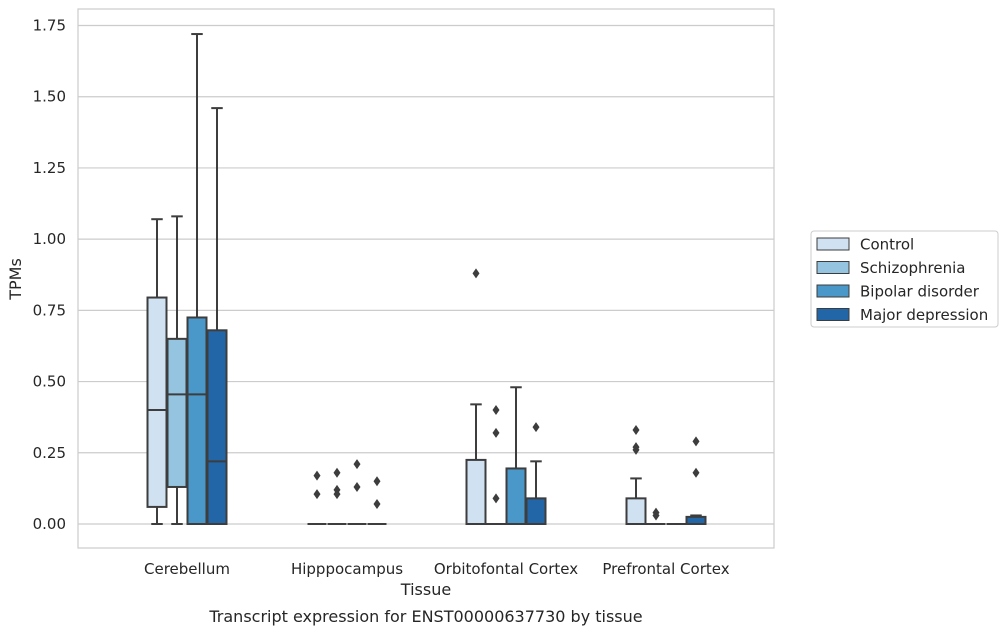  I want to click on y-tick-label: 1.25, so click(49, 168).